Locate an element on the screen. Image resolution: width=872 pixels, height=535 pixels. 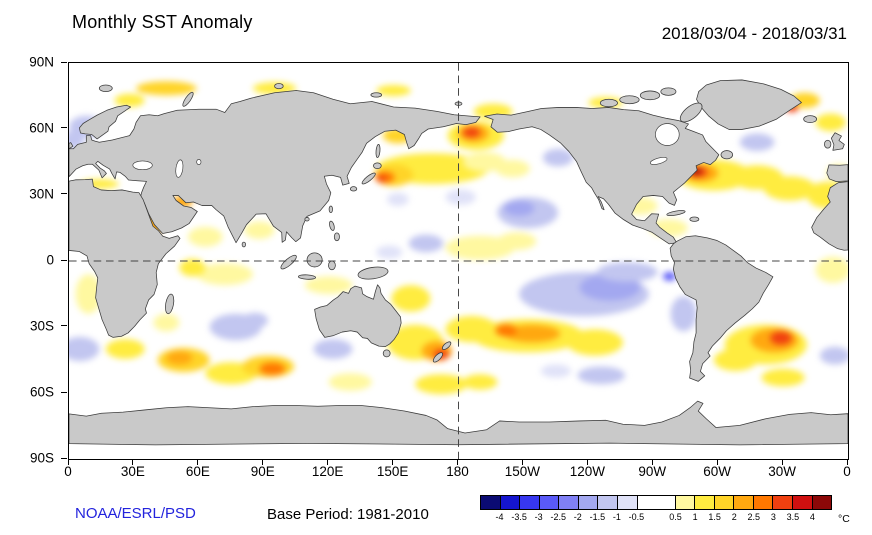
date-range-label: 2018/03/04 - 2018/03/31 is located at coordinates (754, 33).